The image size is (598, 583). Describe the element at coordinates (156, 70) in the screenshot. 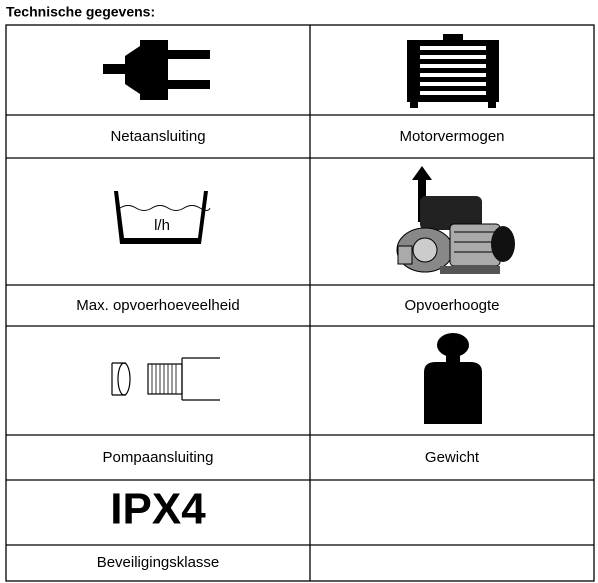

I see `plug-icon` at that location.